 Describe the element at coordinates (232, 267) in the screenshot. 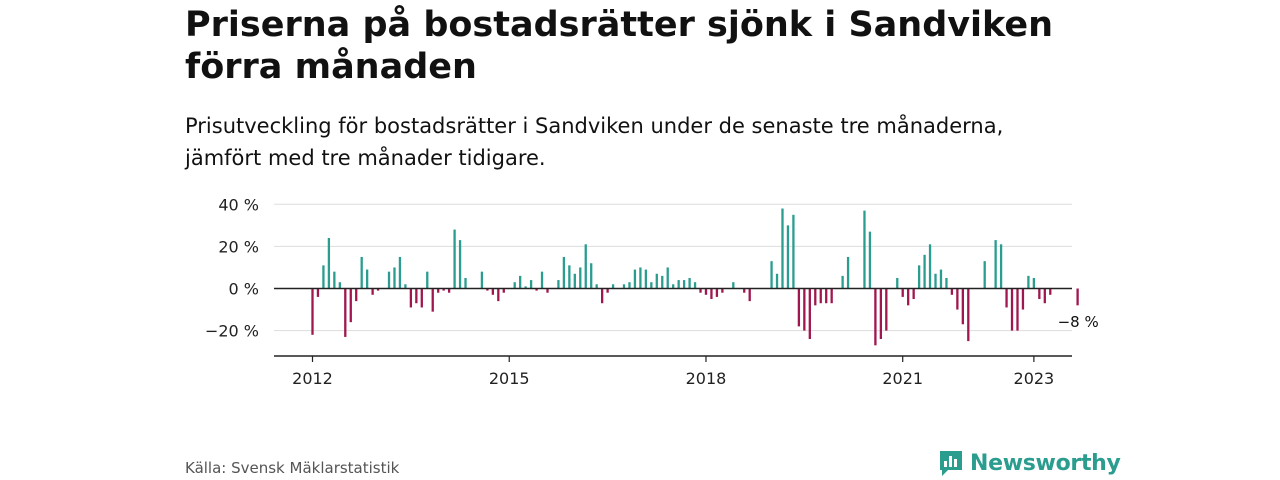

I see `y-axis-labels: 40 % 20 % 0 % −20 %` at that location.